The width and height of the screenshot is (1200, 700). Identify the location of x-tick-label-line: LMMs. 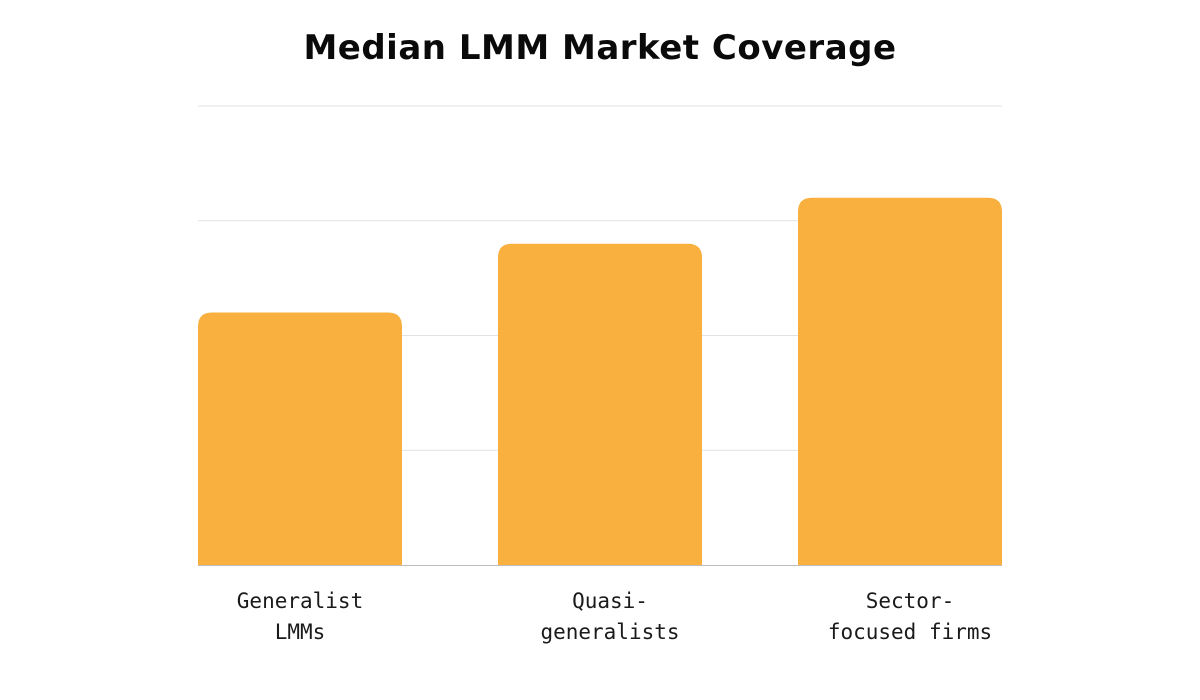
(300, 632).